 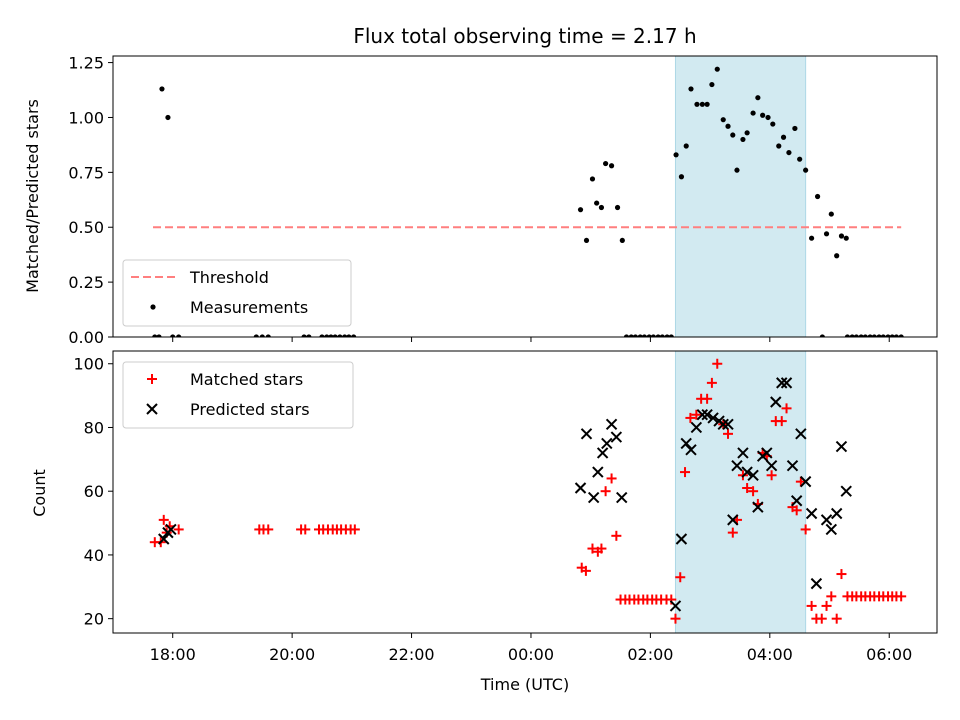 I want to click on x-axis-label: Time (UTC), so click(x=524, y=684).